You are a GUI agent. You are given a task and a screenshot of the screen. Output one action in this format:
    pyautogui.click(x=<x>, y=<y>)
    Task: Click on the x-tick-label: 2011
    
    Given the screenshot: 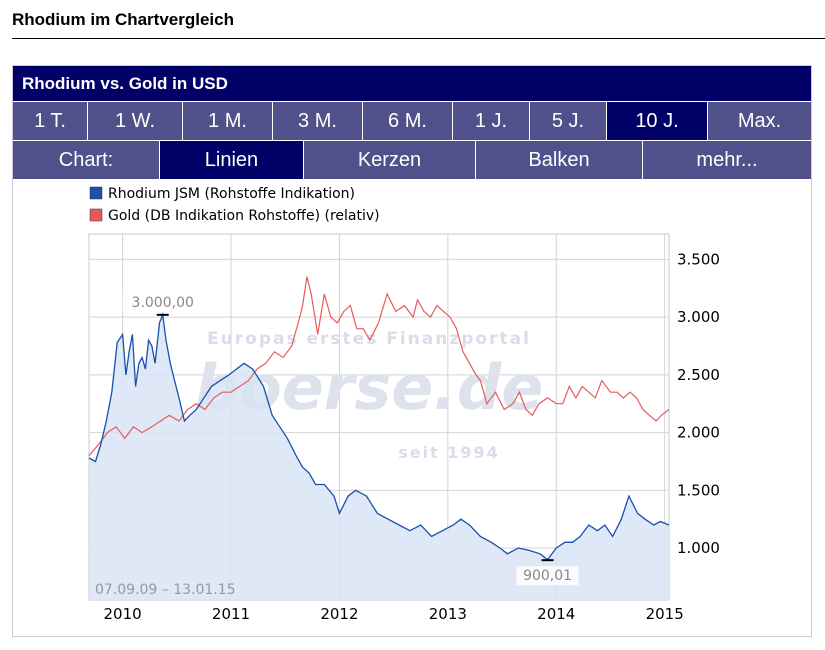 What is the action you would take?
    pyautogui.click(x=231, y=614)
    